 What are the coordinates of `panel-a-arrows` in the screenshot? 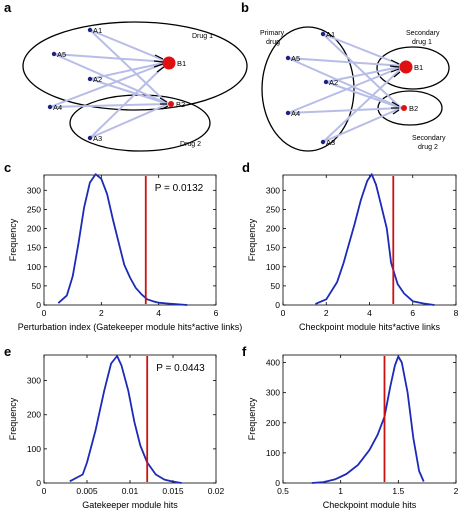 It's located at (161, 82).